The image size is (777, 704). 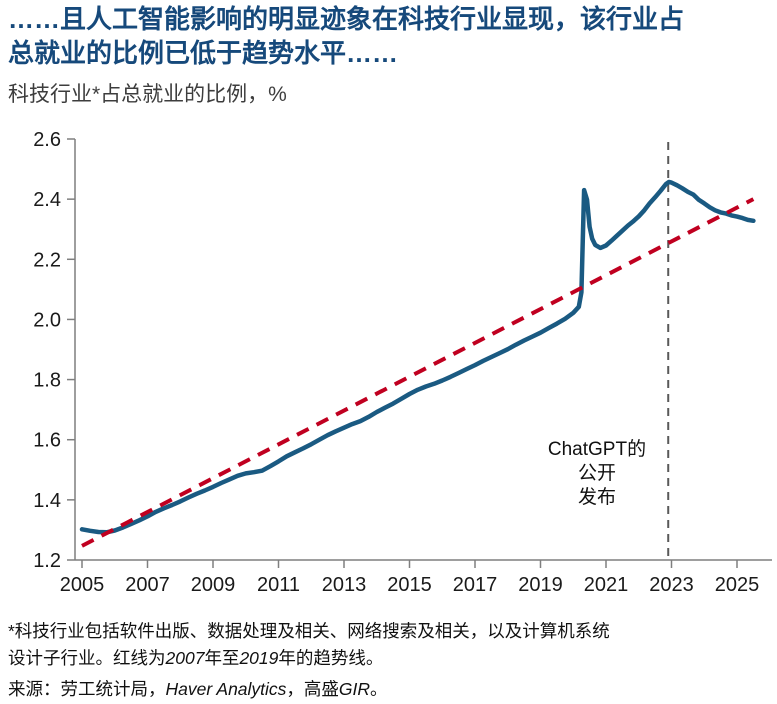 I want to click on y-tick-label: 2.0, so click(x=47, y=320).